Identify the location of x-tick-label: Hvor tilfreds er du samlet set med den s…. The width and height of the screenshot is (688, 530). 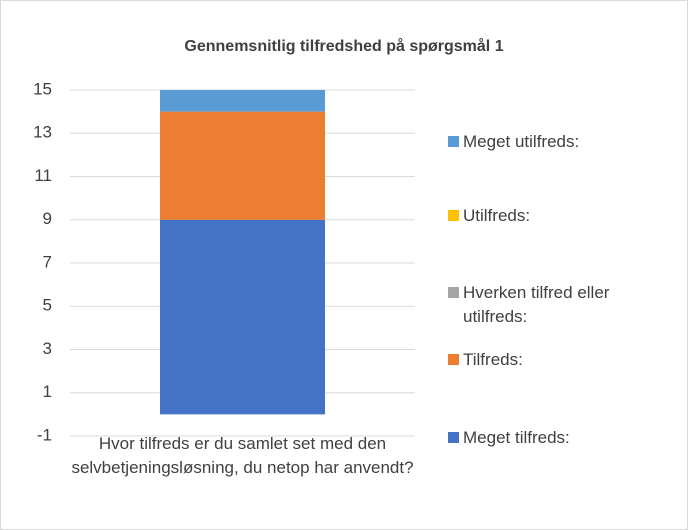
(242, 455).